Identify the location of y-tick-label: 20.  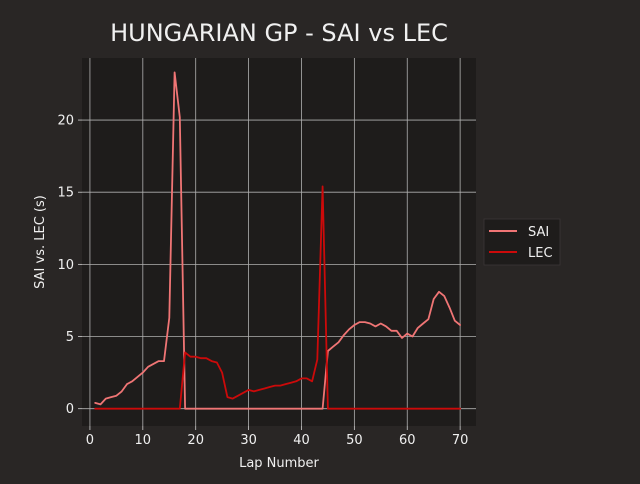
(65, 121).